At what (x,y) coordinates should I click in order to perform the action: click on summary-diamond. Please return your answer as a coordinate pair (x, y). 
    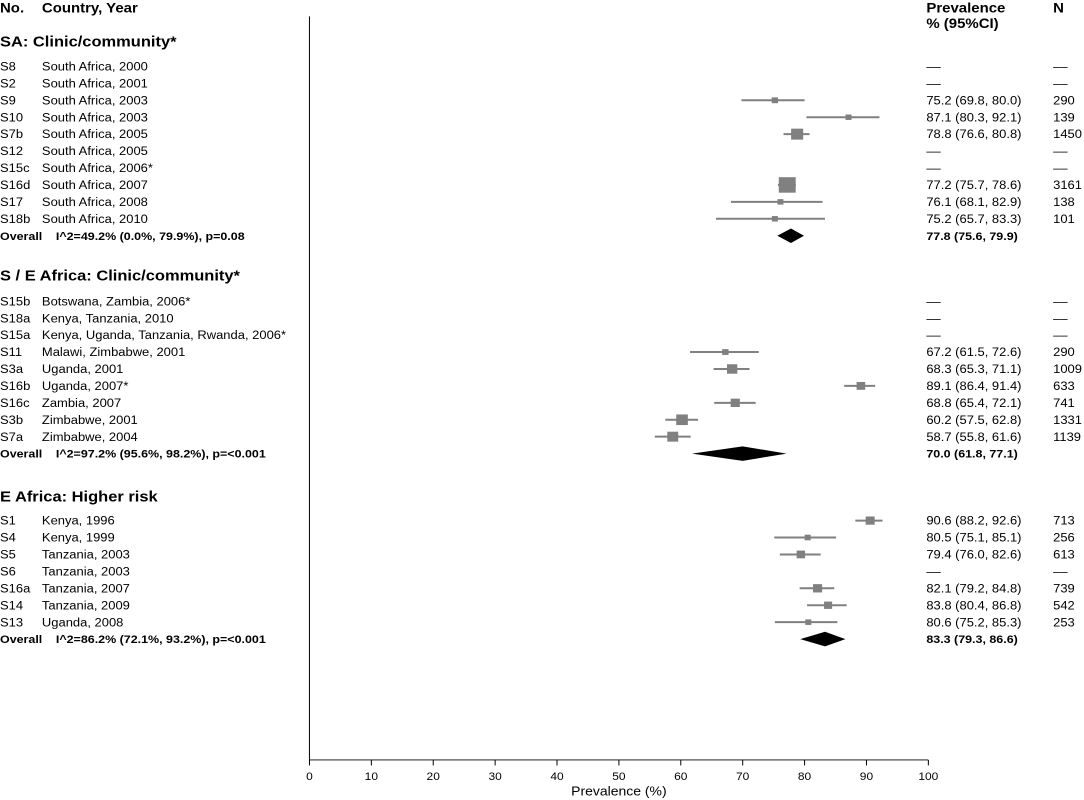
    Looking at the image, I should click on (790, 236).